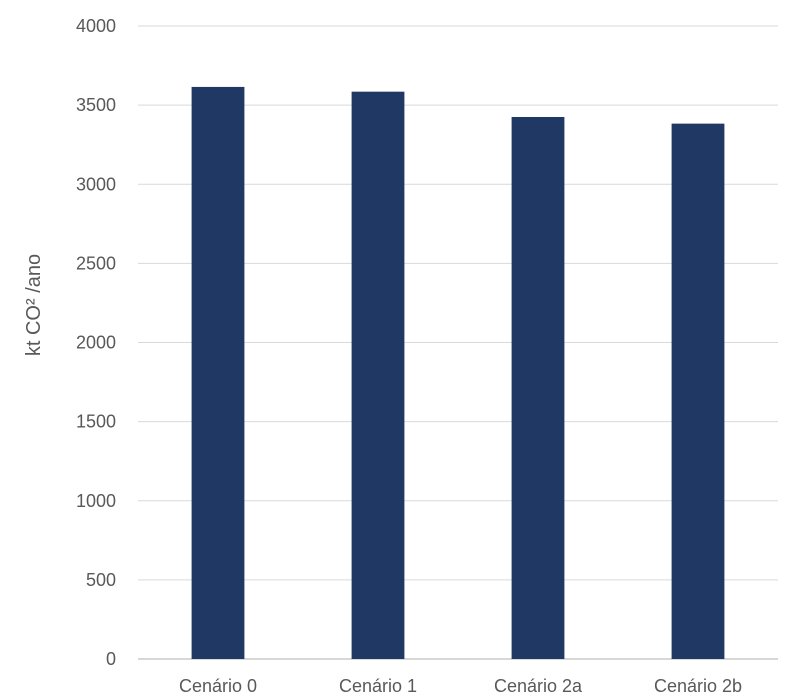 Image resolution: width=798 pixels, height=699 pixels. What do you see at coordinates (96, 263) in the screenshot?
I see `y-tick-label: 2500` at bounding box center [96, 263].